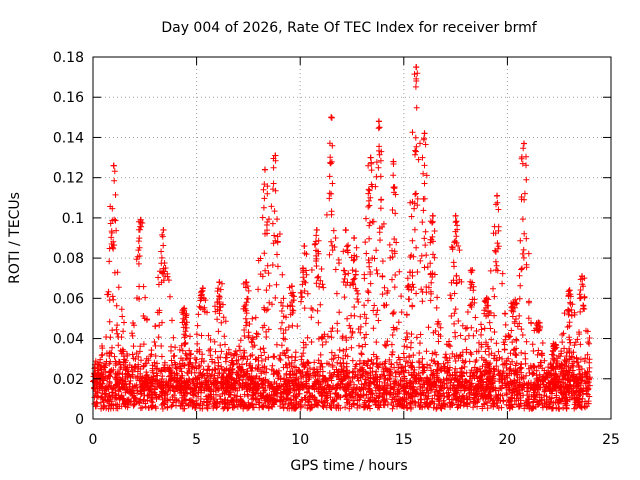 Image resolution: width=640 pixels, height=480 pixels. I want to click on y-tick-label: 0.06, so click(68, 299).